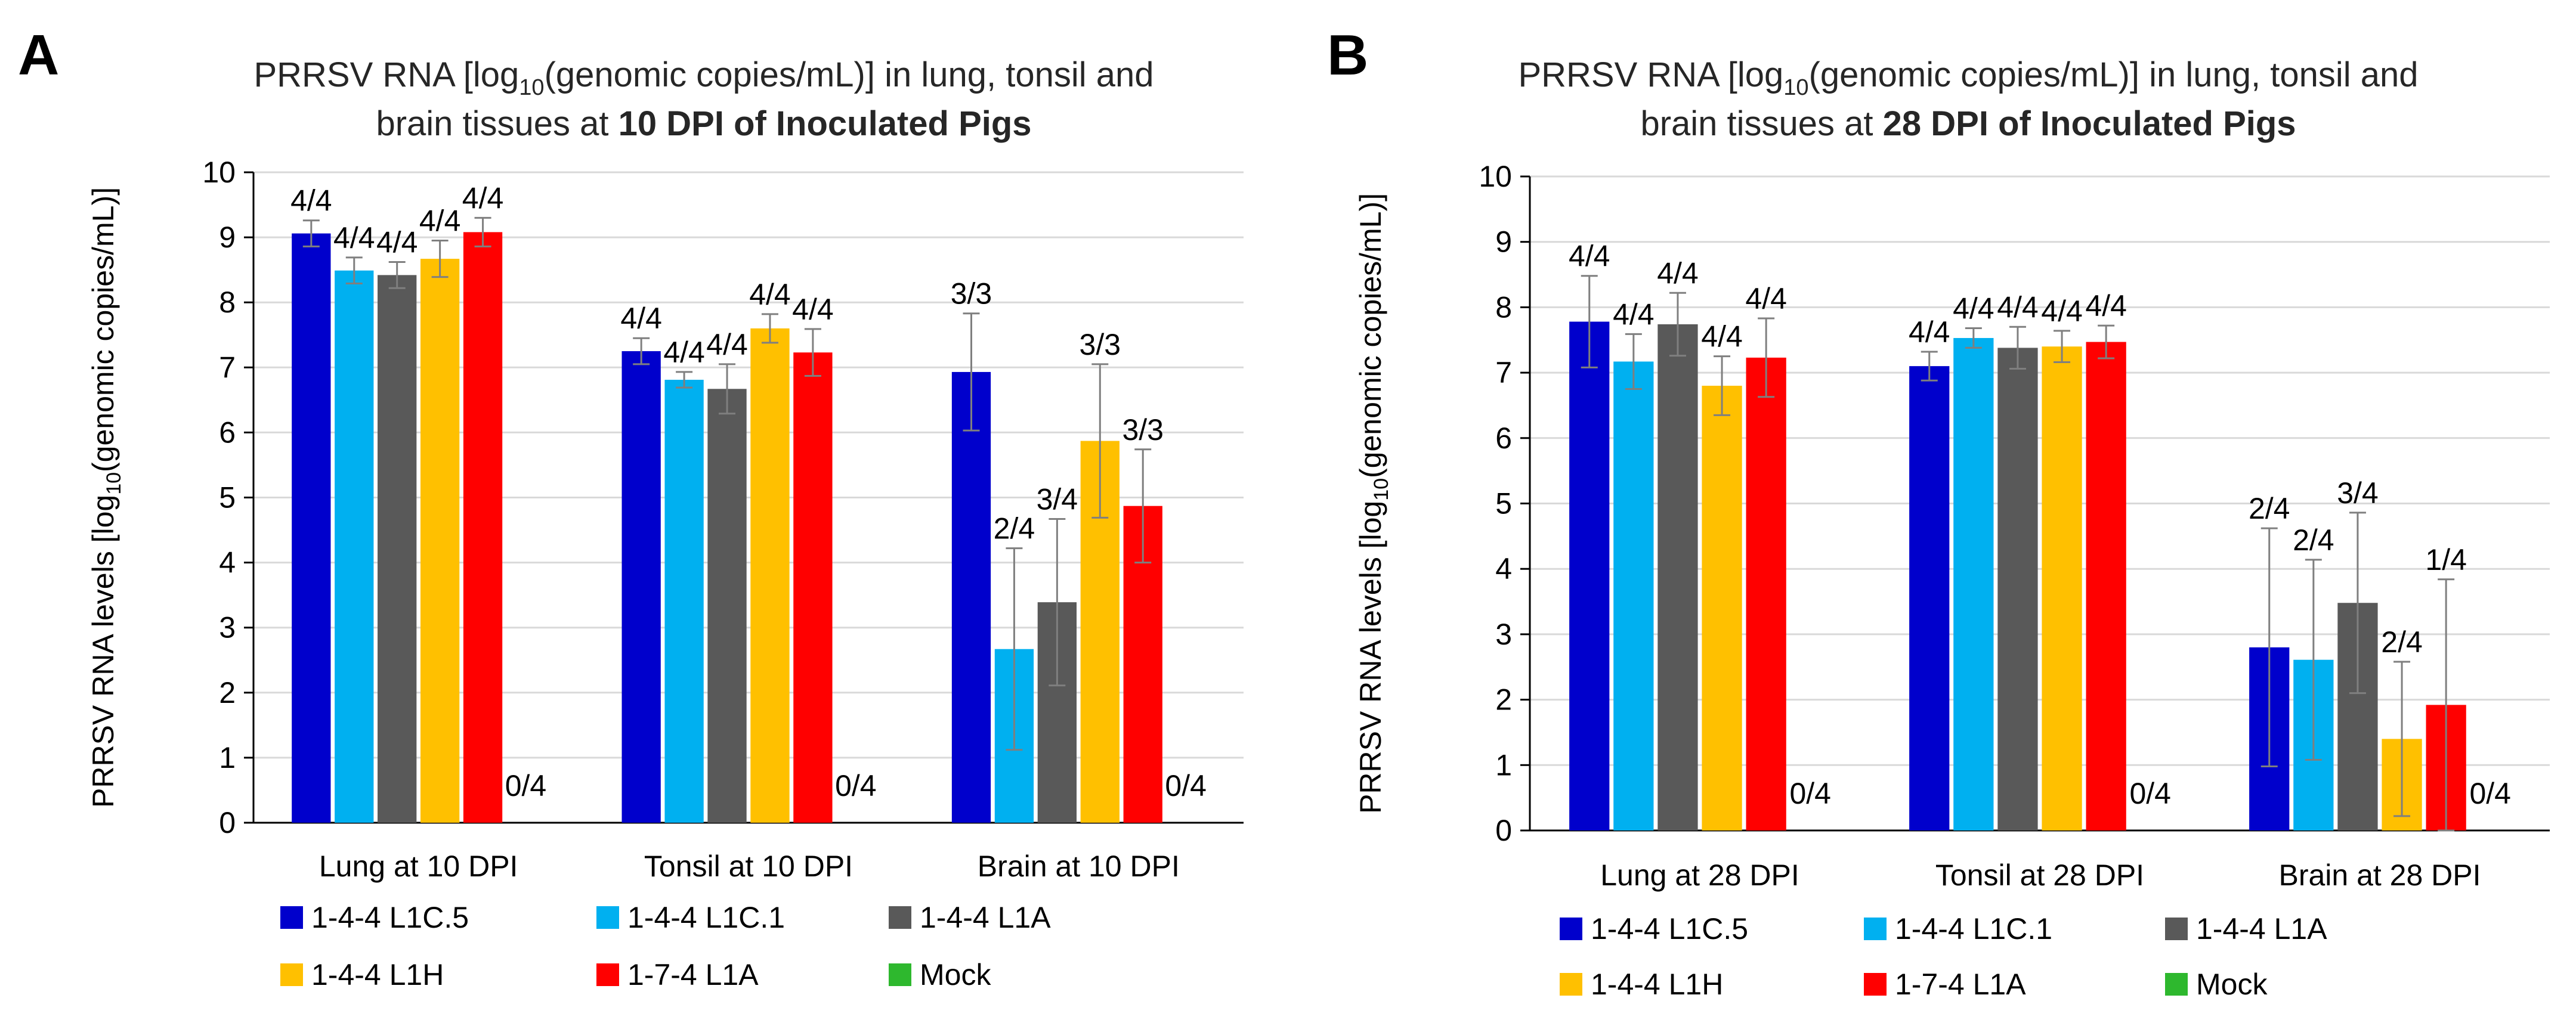 The width and height of the screenshot is (2576, 1029). Describe the element at coordinates (1100, 344) in the screenshot. I see `data-label: 3/3` at that location.